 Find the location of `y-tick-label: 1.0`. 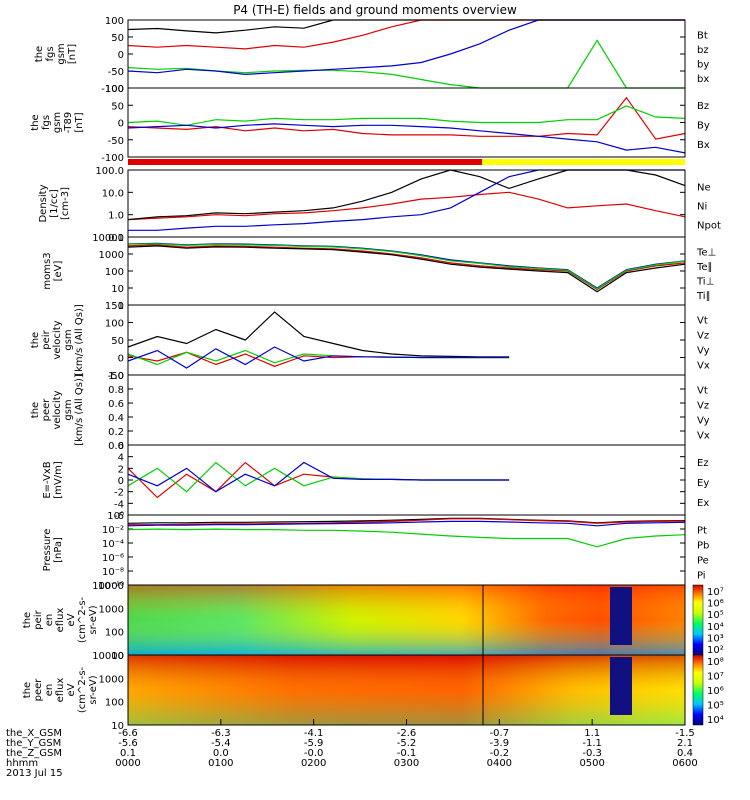

y-tick-label: 1.0 is located at coordinates (116, 376).